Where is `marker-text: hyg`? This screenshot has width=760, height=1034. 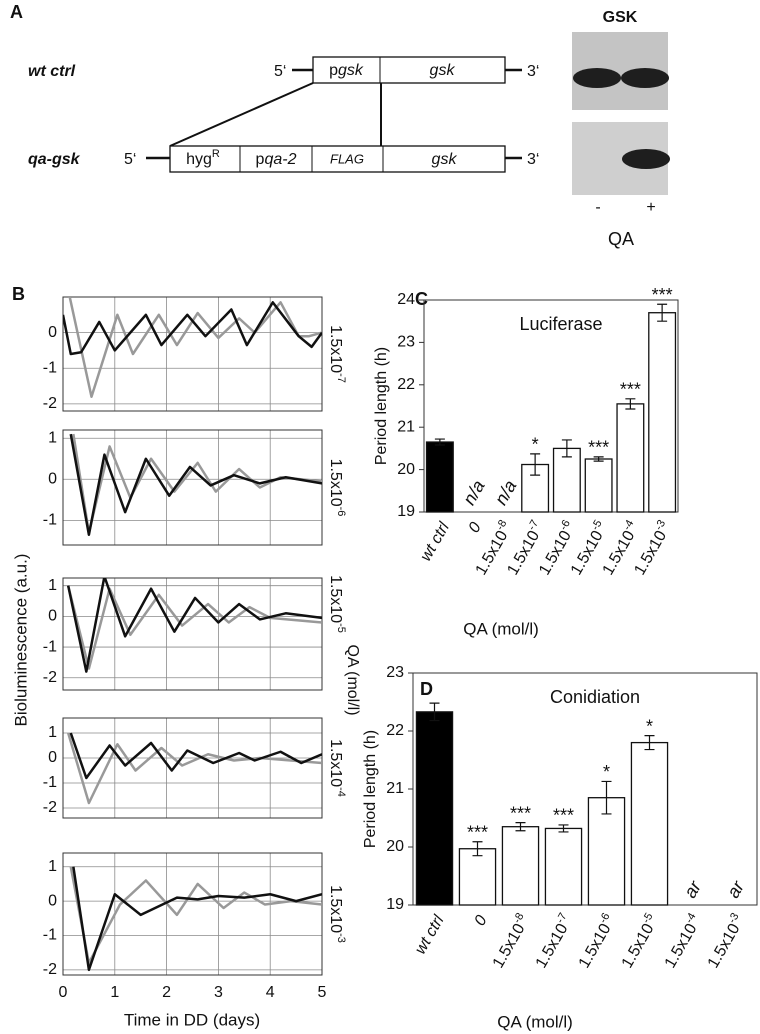 marker-text: hyg is located at coordinates (199, 159).